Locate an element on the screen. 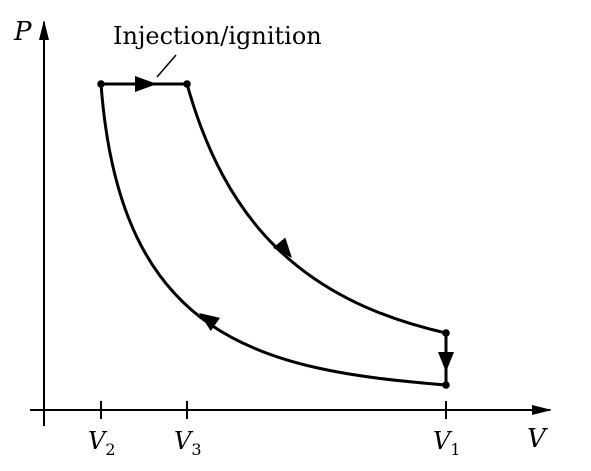  point-v2-top is located at coordinates (101, 84).